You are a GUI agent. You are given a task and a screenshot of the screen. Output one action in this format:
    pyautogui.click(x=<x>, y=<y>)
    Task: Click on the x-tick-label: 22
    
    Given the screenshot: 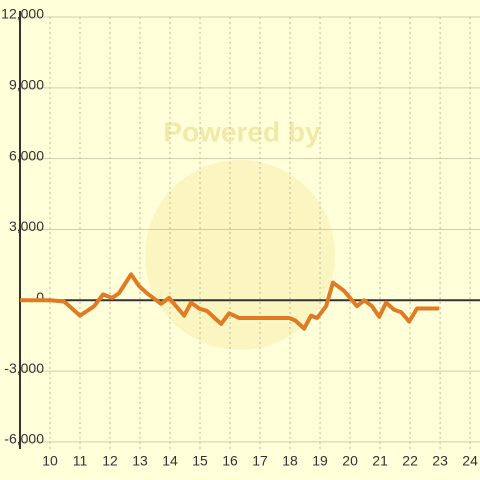 What is the action you would take?
    pyautogui.click(x=410, y=461)
    